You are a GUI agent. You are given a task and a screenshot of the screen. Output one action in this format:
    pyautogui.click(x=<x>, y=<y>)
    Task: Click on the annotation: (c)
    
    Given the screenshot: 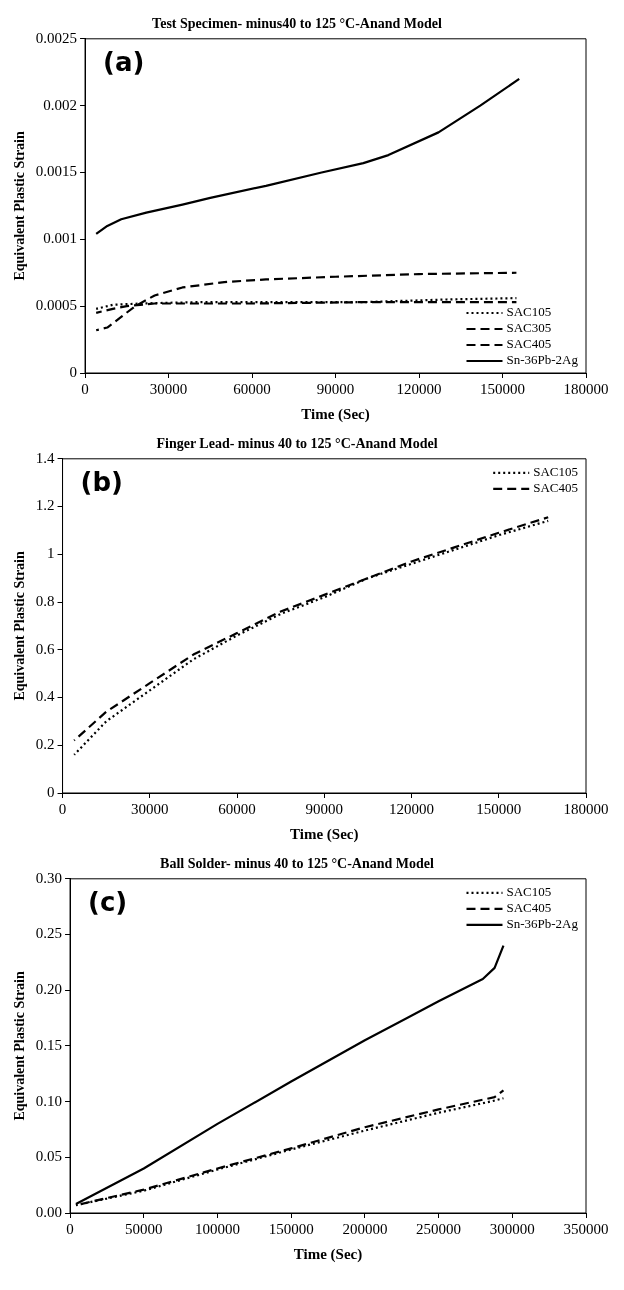 What is the action you would take?
    pyautogui.click(x=108, y=901)
    